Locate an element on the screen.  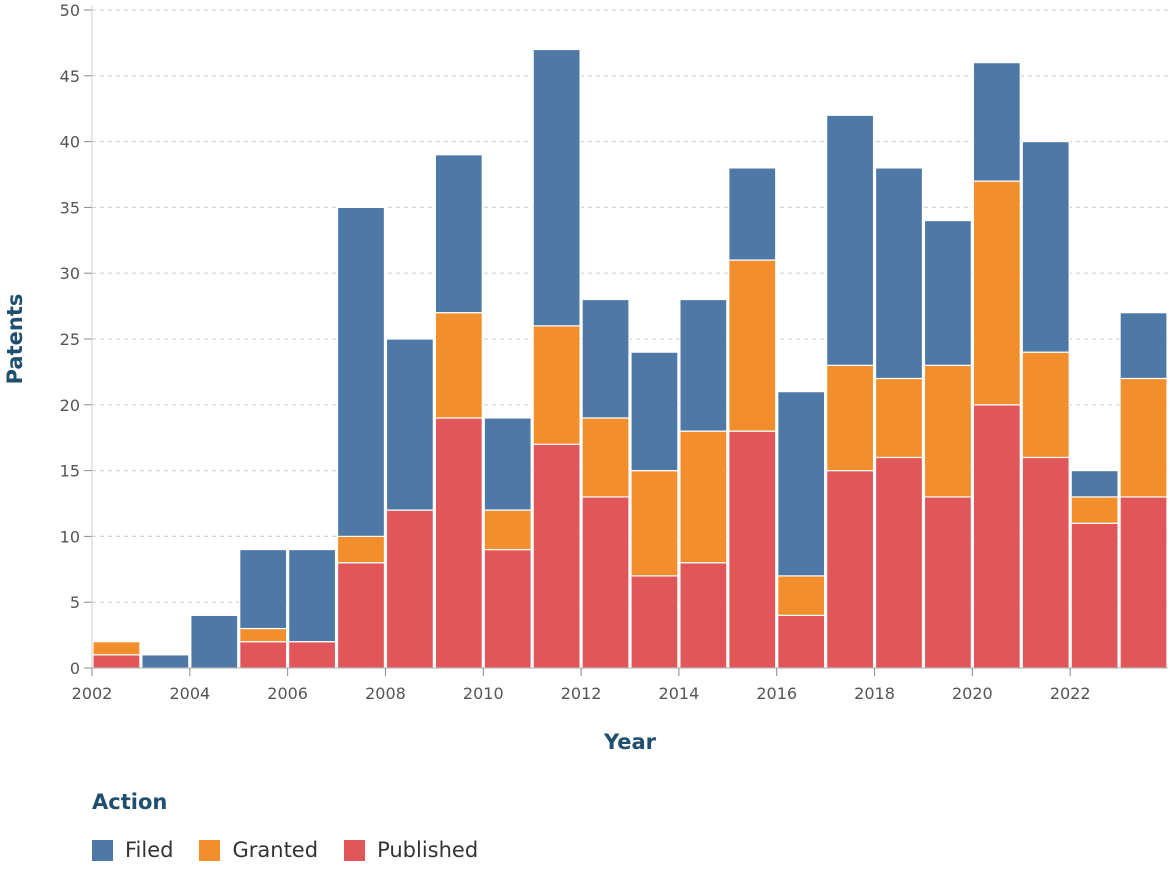
bar-granted-2010 is located at coordinates (507, 530).